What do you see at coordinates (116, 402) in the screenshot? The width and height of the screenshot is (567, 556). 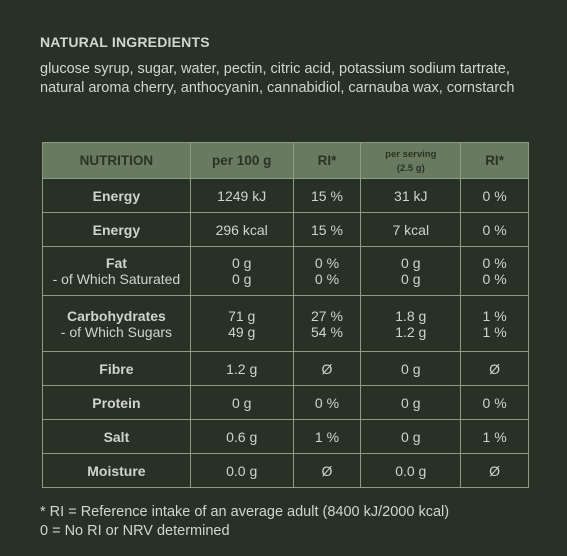 I see `row-label: Protein` at bounding box center [116, 402].